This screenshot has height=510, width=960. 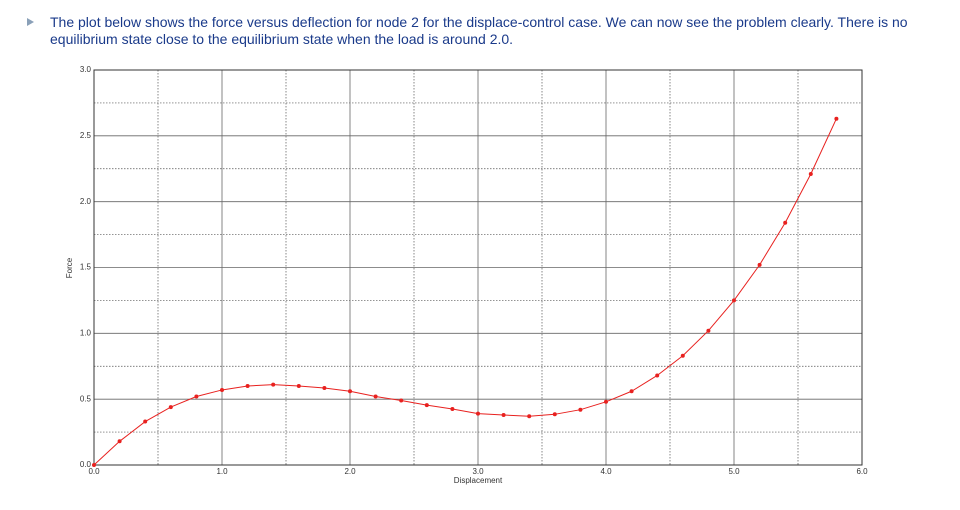 I want to click on x-tick-label: 2.0, so click(x=350, y=471).